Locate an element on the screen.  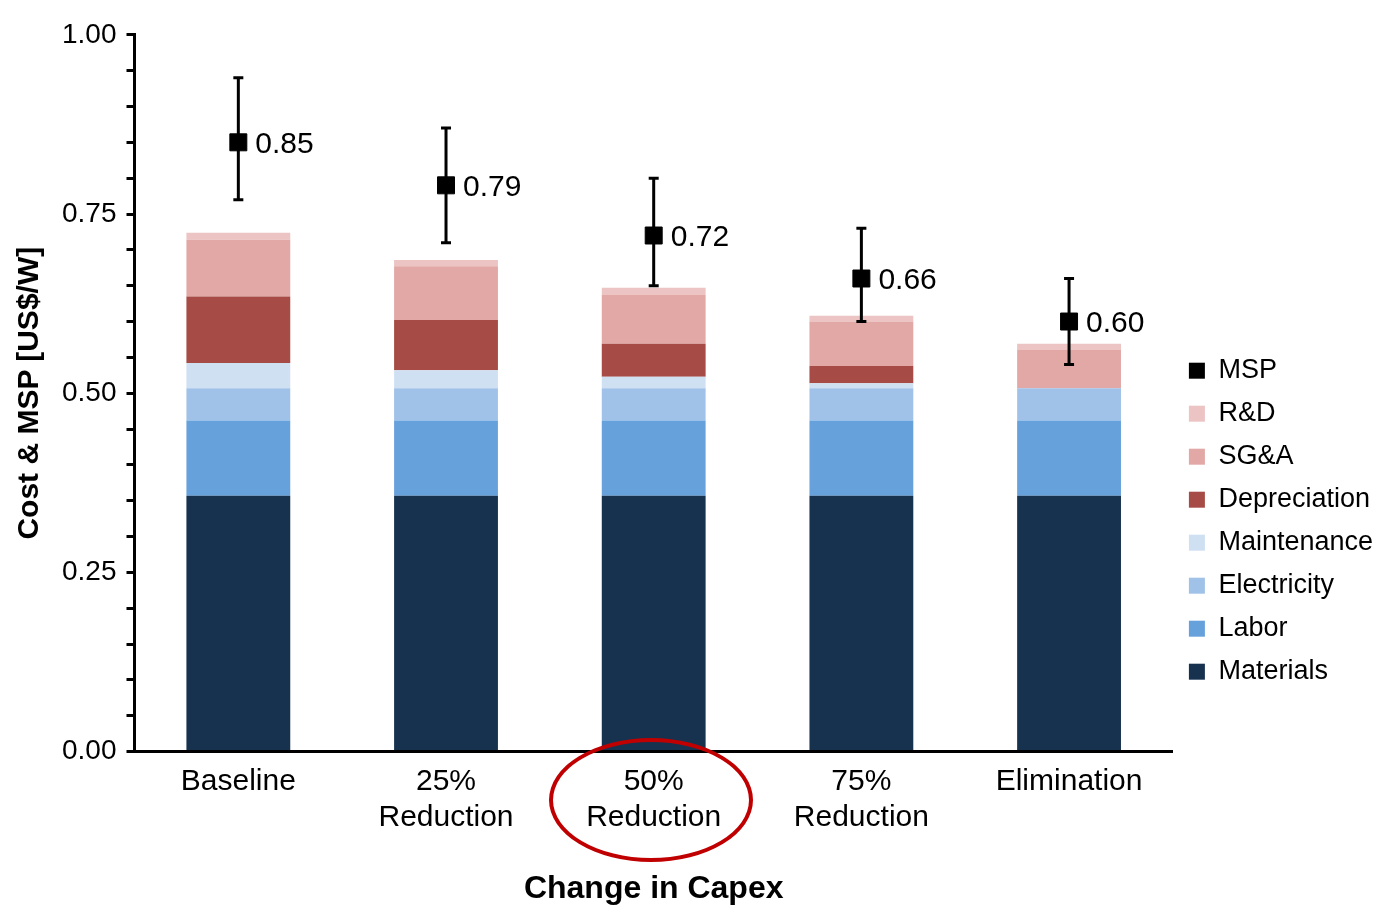
legend-label: Depreciation is located at coordinates (1294, 498).